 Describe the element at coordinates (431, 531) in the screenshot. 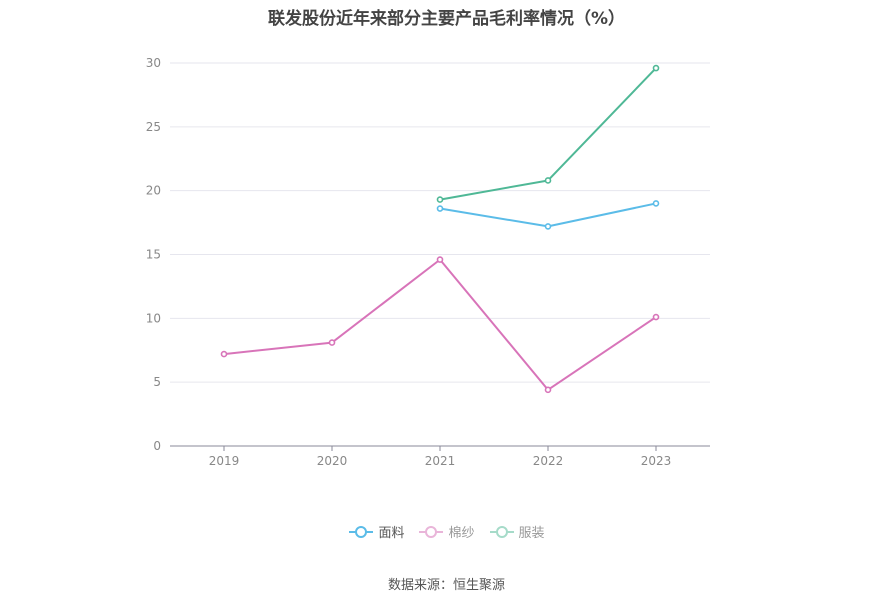

I see `legend-marker-yarn` at that location.